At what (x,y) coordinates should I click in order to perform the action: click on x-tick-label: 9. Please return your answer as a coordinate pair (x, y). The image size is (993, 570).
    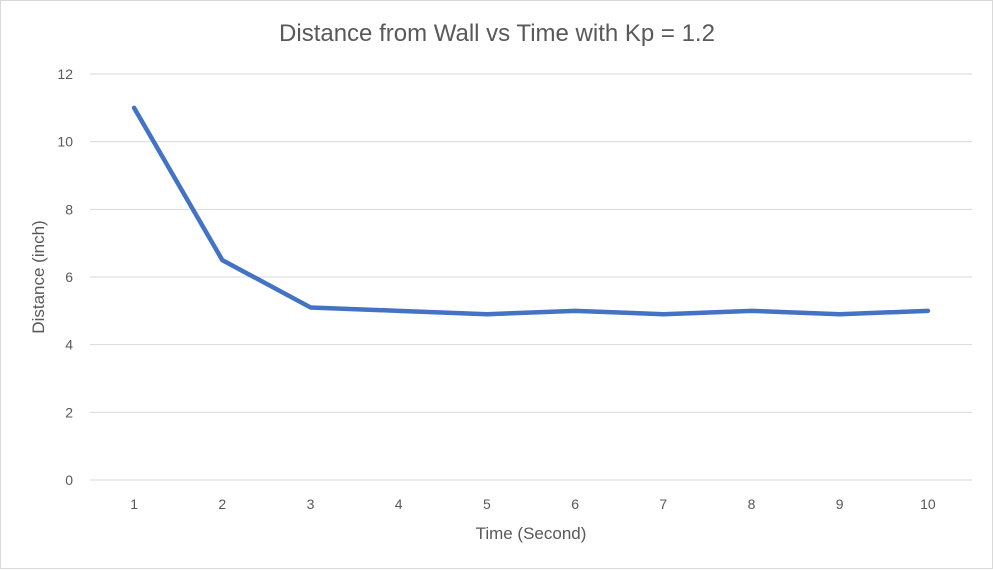
    Looking at the image, I should click on (840, 504).